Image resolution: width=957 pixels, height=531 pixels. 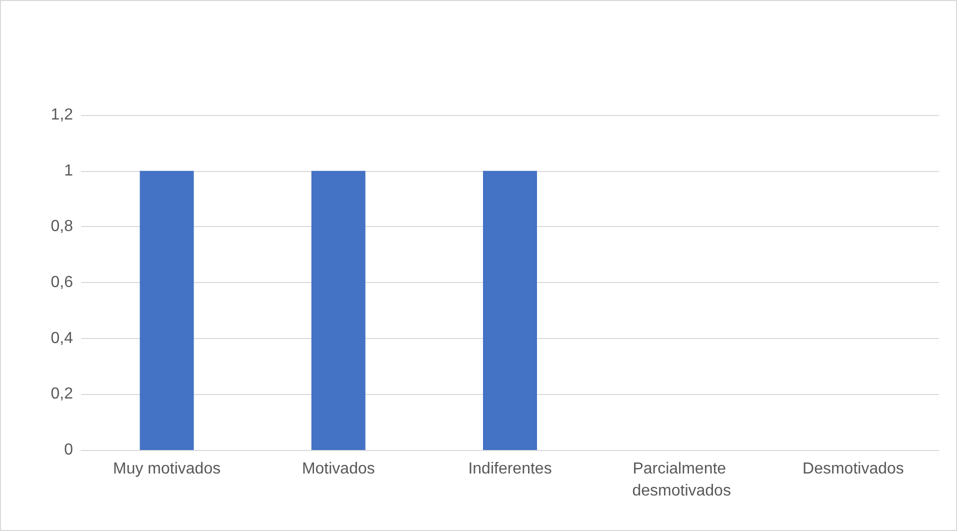 What do you see at coordinates (681, 480) in the screenshot?
I see `x-tick-label: Parcialmente desmotivados` at bounding box center [681, 480].